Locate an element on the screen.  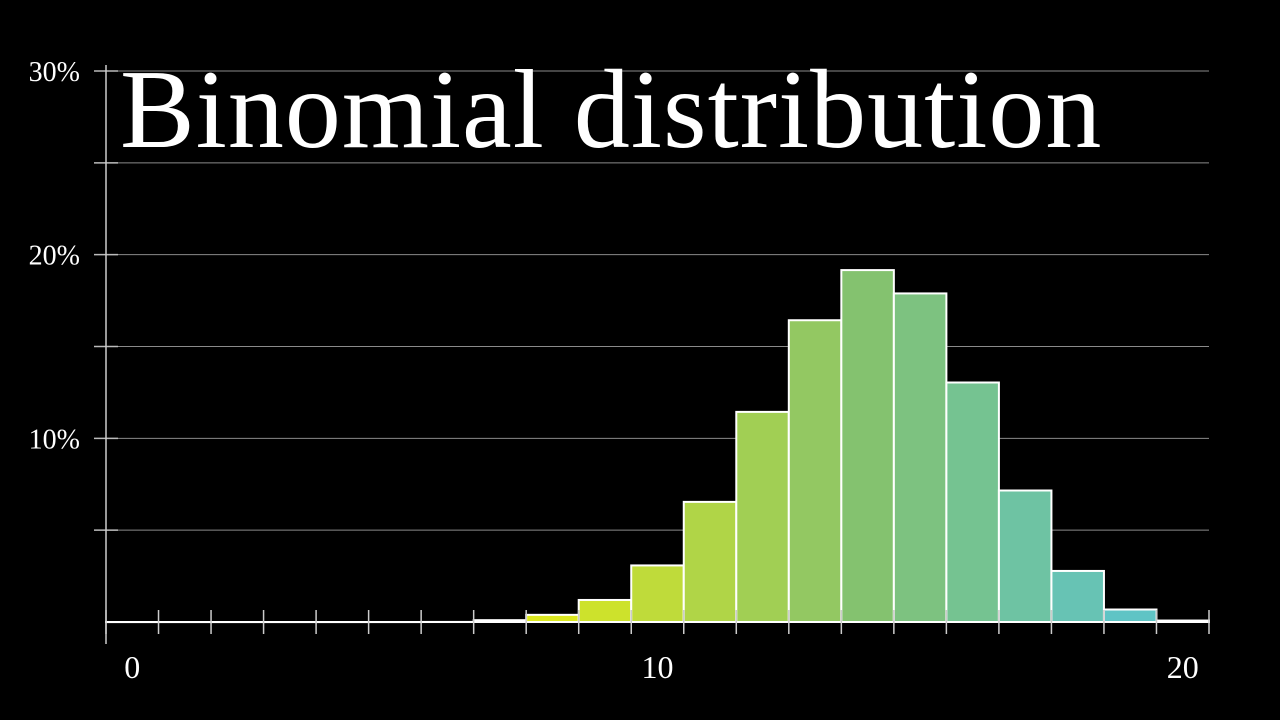
x-tick-label: 10 is located at coordinates (658, 667).